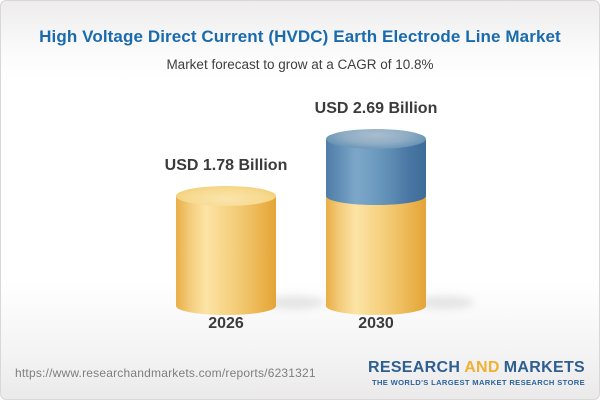 The width and height of the screenshot is (600, 400). I want to click on bar-segment-growth, so click(376, 172).